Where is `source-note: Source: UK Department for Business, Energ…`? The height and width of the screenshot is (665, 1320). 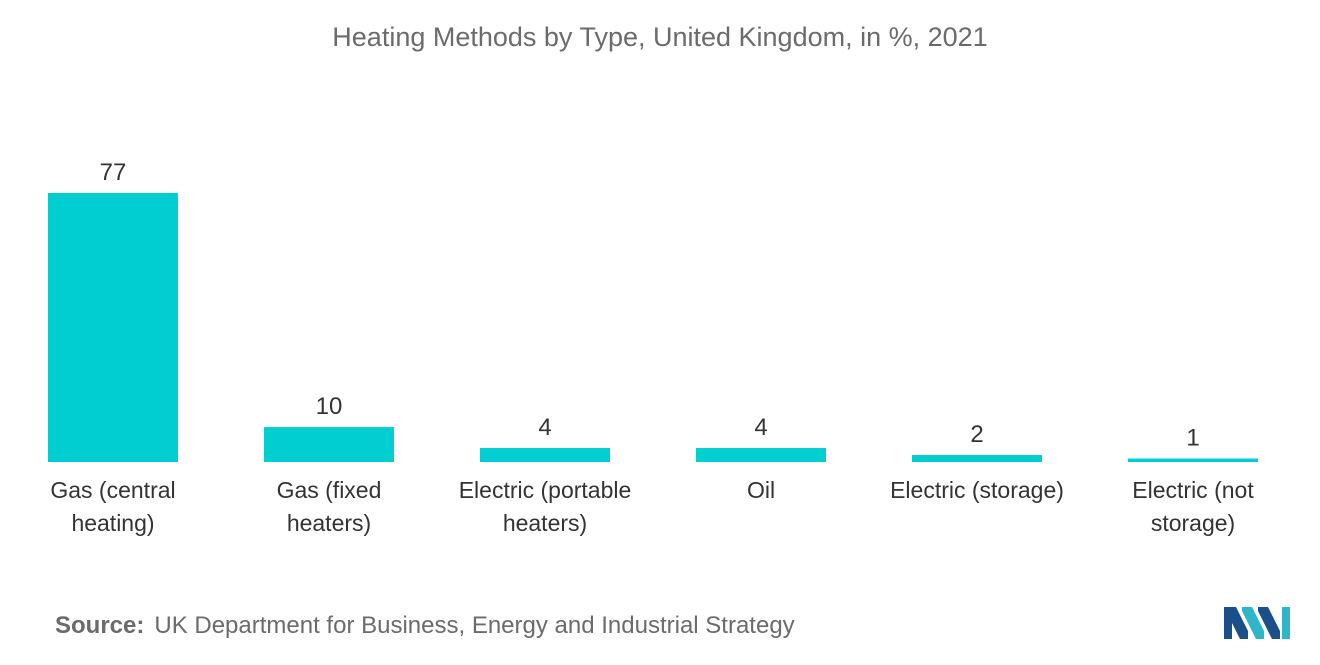 source-note: Source: UK Department for Business, Energ… is located at coordinates (425, 626).